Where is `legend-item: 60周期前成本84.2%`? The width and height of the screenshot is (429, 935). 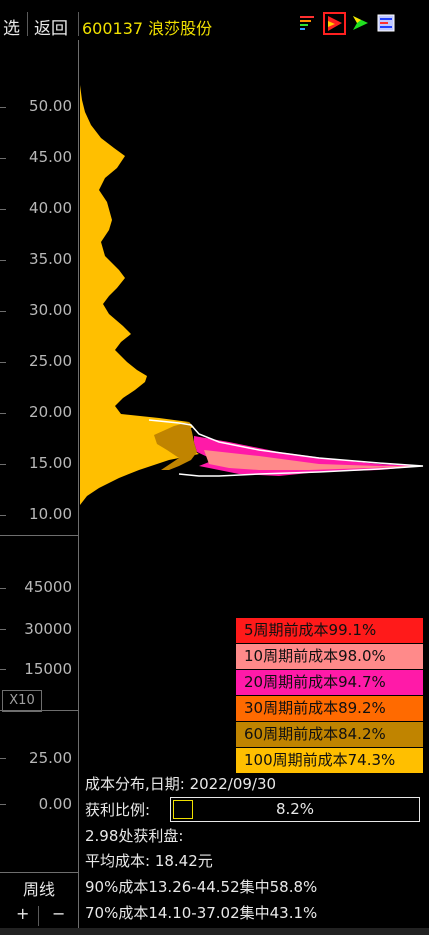 legend-item: 60周期前成本84.2% is located at coordinates (329, 735).